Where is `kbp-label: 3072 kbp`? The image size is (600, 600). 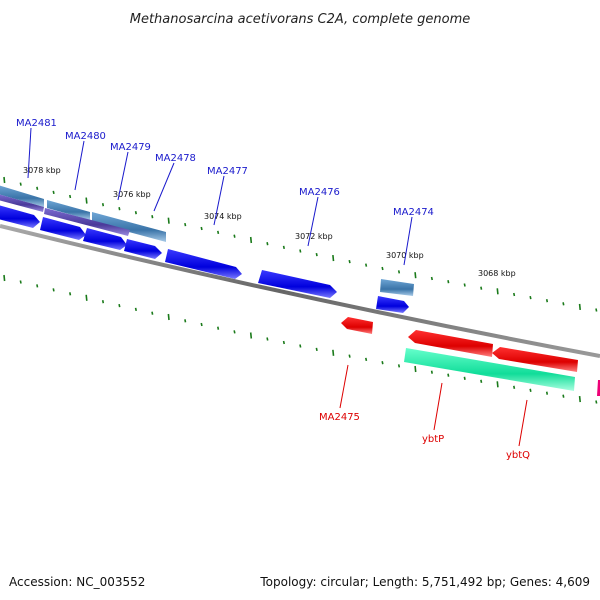
kbp-label: 3072 kbp is located at coordinates (314, 236).